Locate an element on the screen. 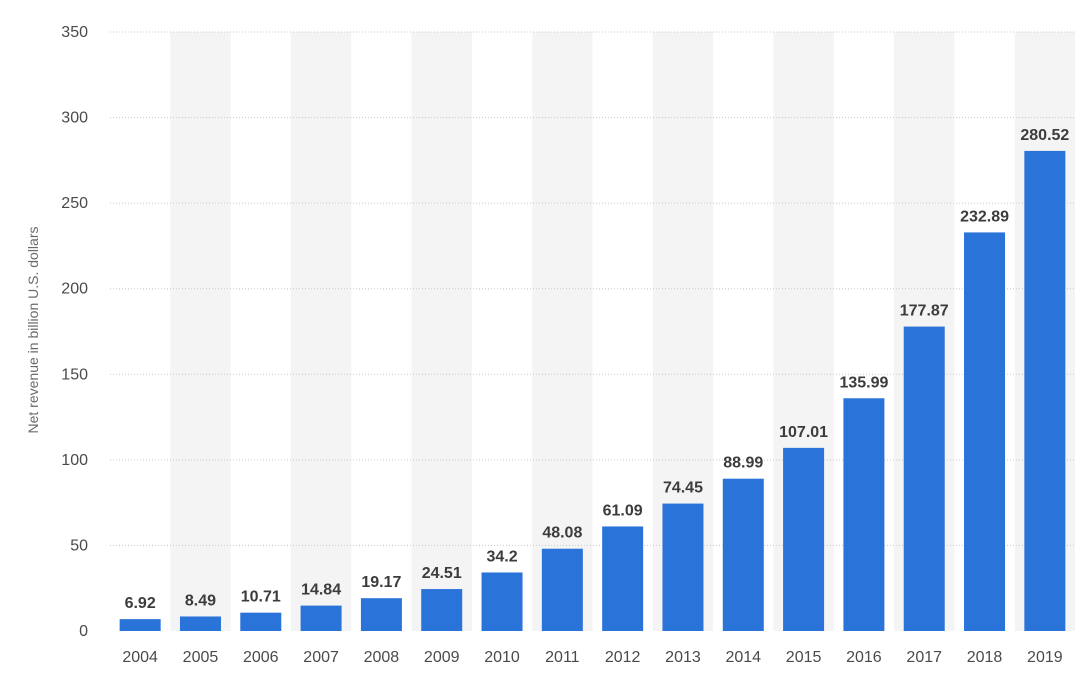 This screenshot has width=1080, height=688. bar-value-label: 107.01 is located at coordinates (803, 432).